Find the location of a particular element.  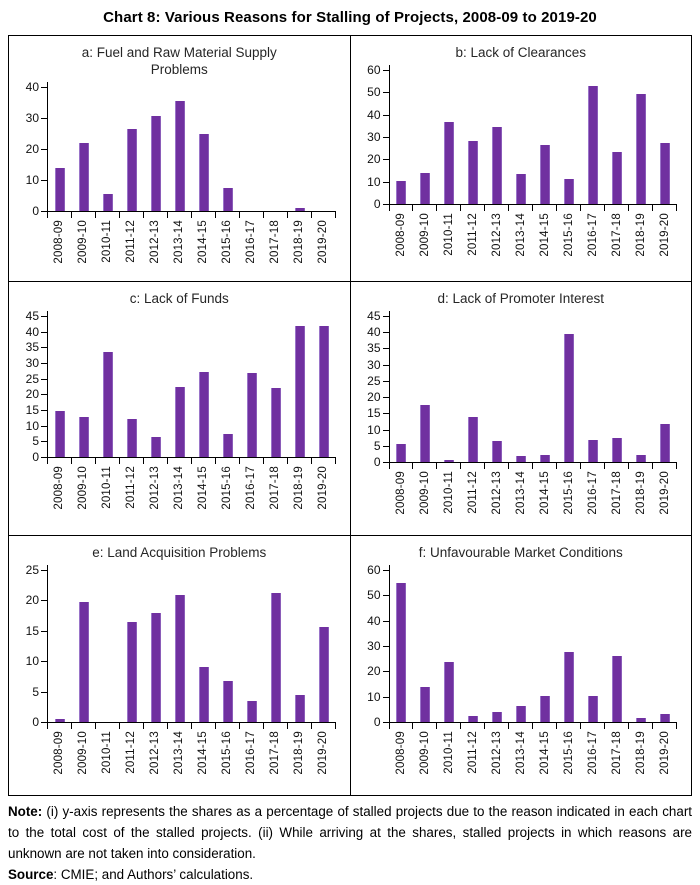

x-axis-label: 2009-10 is located at coordinates (83, 242).